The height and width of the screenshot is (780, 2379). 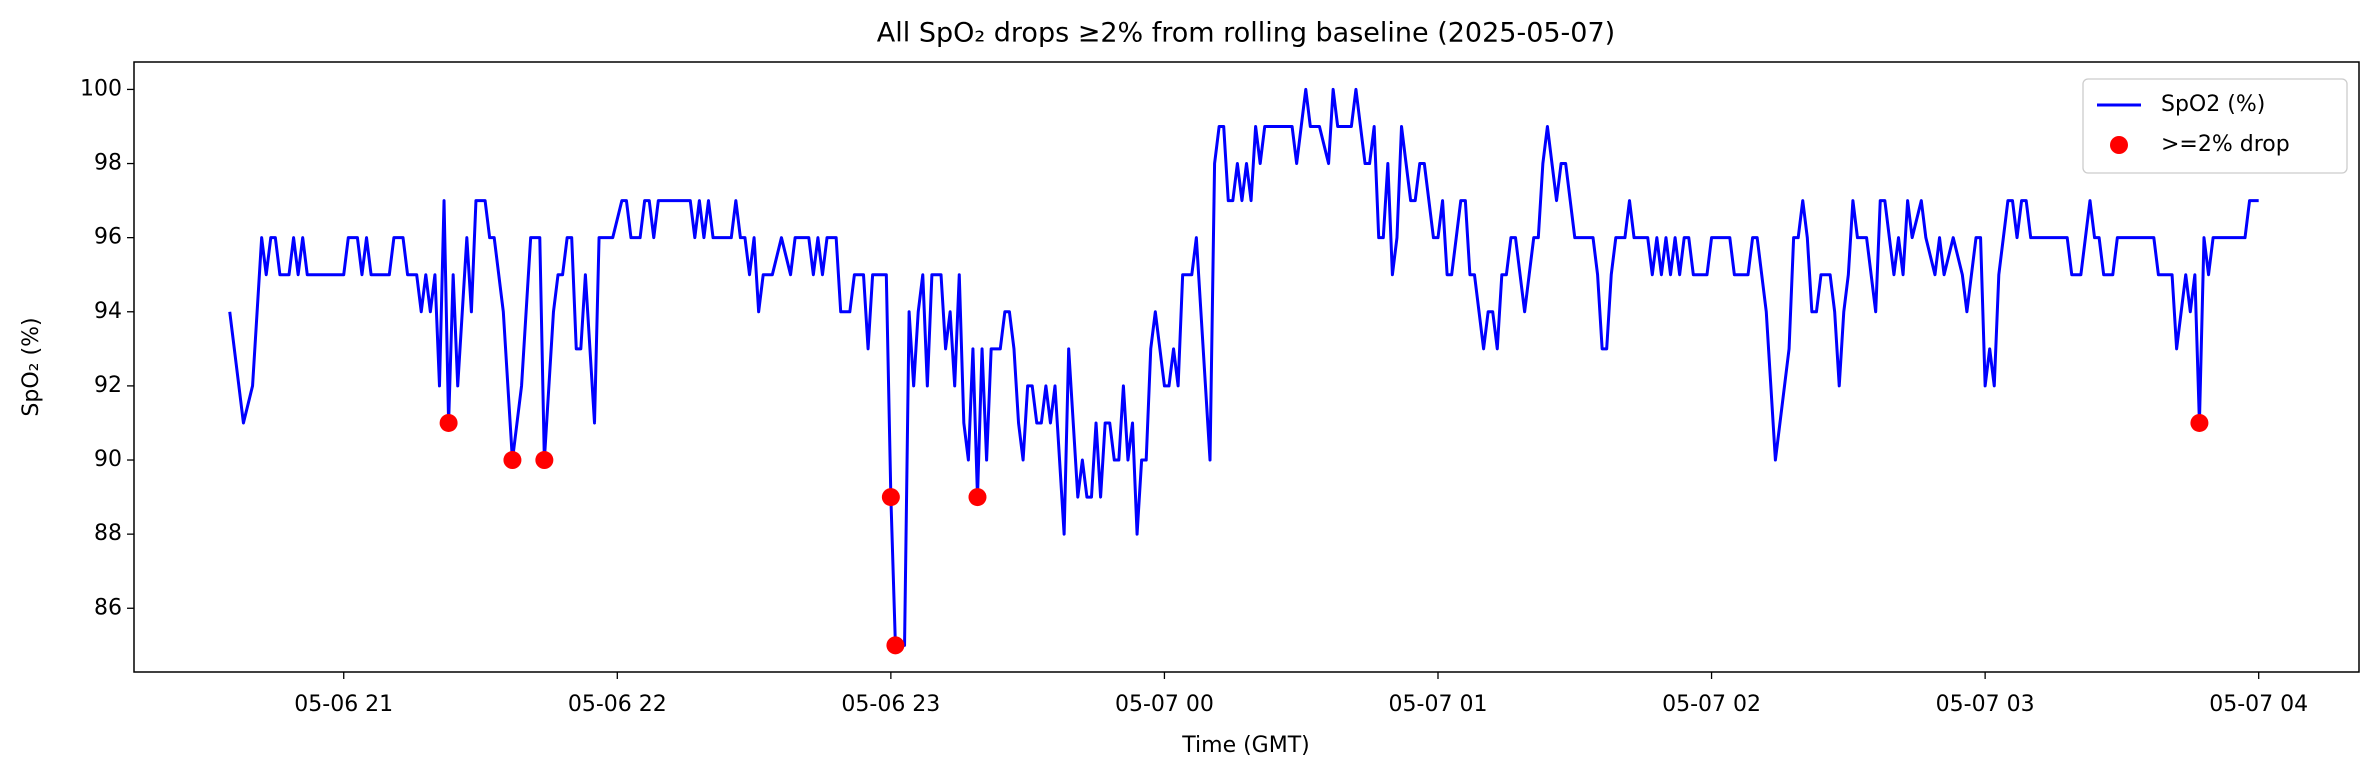 I want to click on x-tick-label: 05-07 00, so click(x=1164, y=704).